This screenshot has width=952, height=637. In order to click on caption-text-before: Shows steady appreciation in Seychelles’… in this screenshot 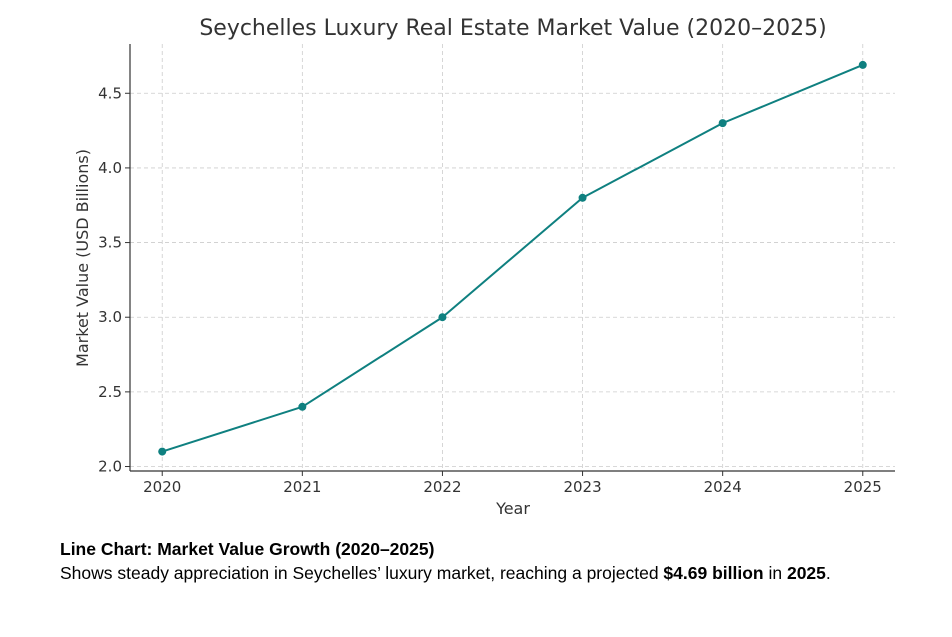, I will do `click(362, 573)`.